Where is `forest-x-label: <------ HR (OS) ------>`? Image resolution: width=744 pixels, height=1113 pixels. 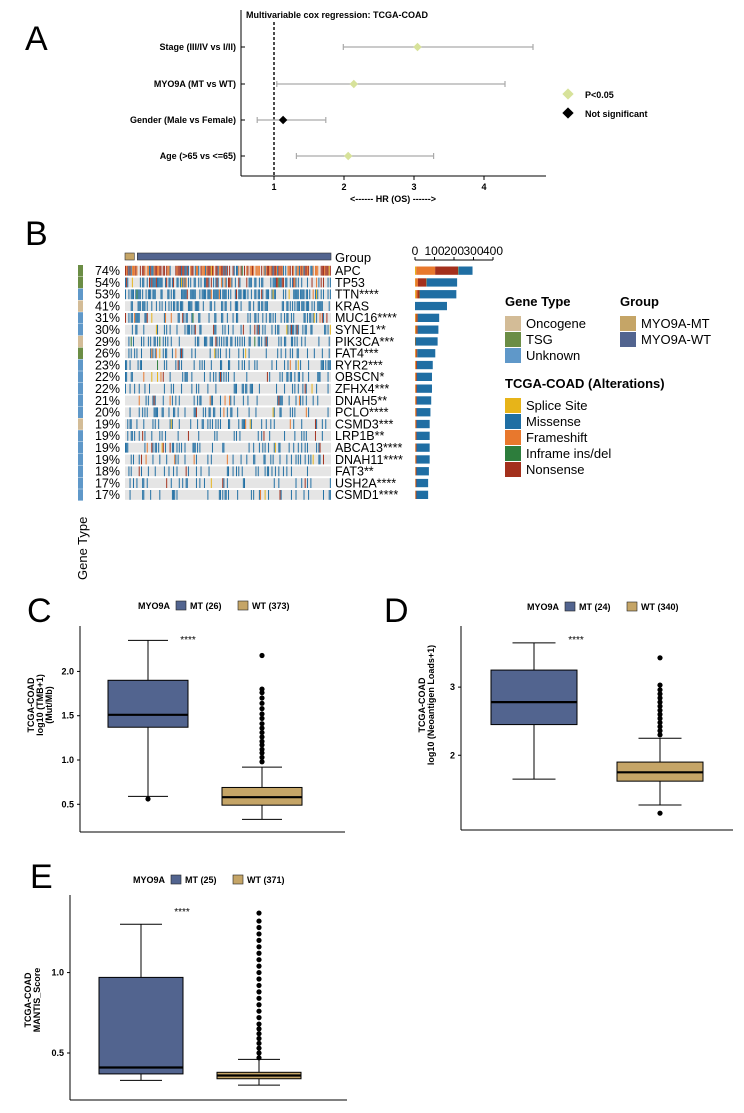 forest-x-label: <------ HR (OS) ------> is located at coordinates (393, 199).